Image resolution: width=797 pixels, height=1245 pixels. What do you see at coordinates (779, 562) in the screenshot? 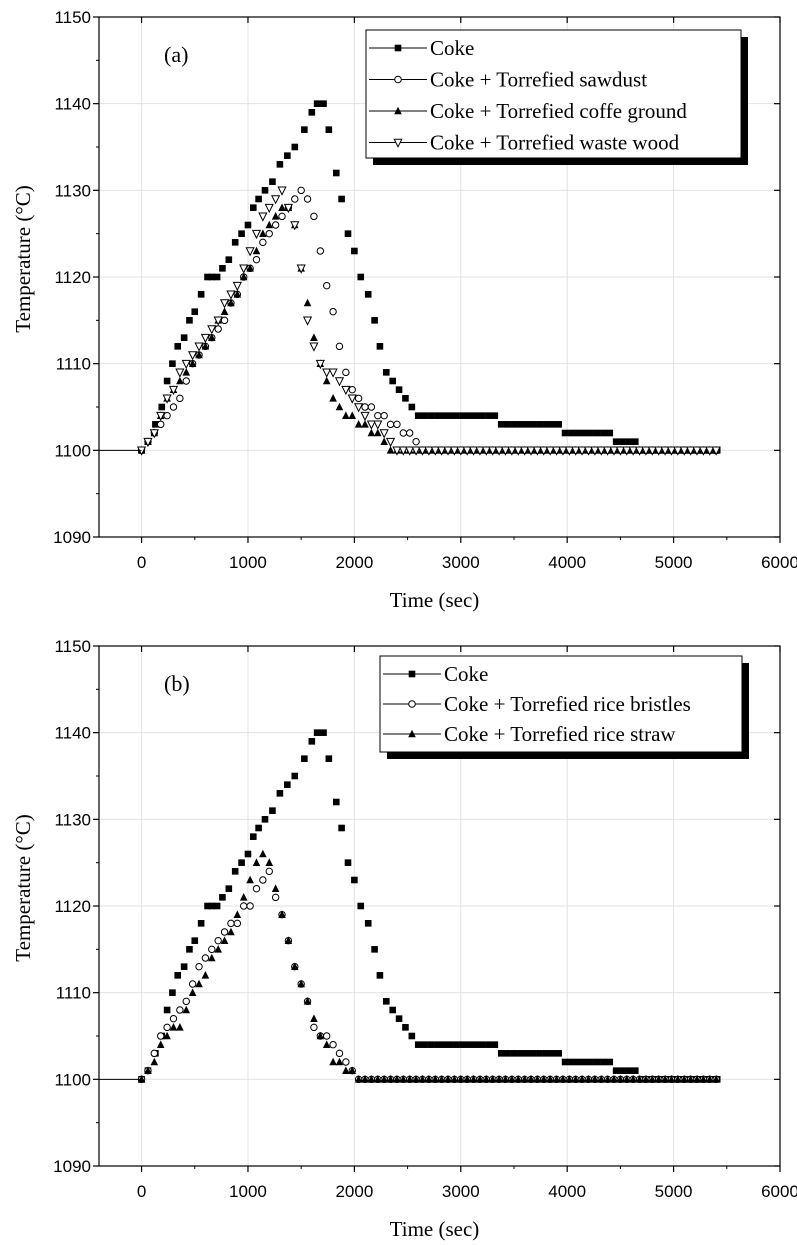
I see `x-tick-label: 6000` at bounding box center [779, 562].